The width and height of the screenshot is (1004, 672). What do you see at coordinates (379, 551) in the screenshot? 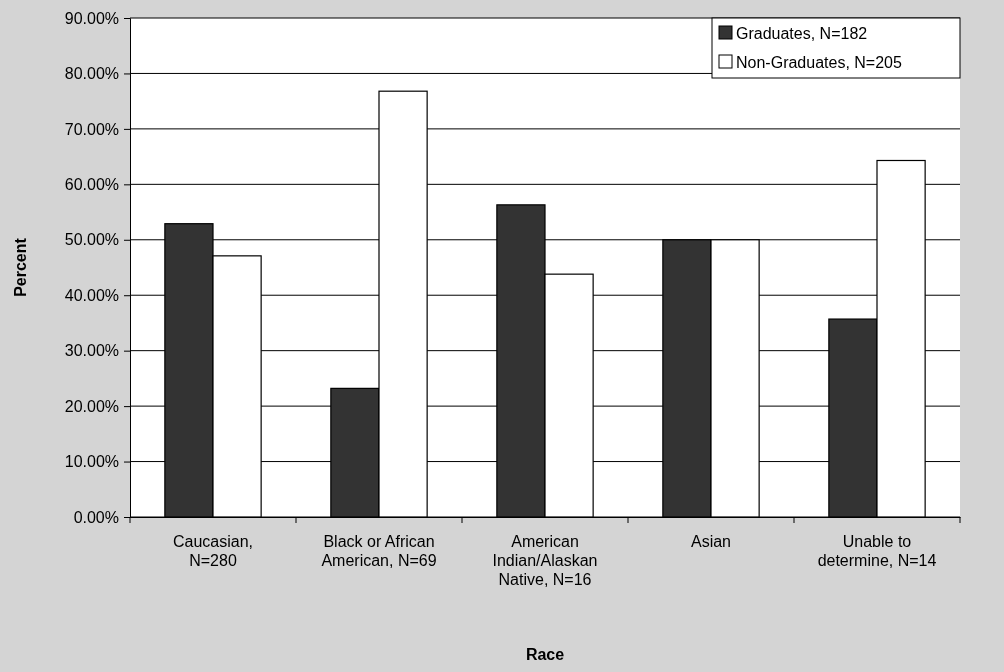
I see `x-tick-label: Black or African American, N=69` at bounding box center [379, 551].